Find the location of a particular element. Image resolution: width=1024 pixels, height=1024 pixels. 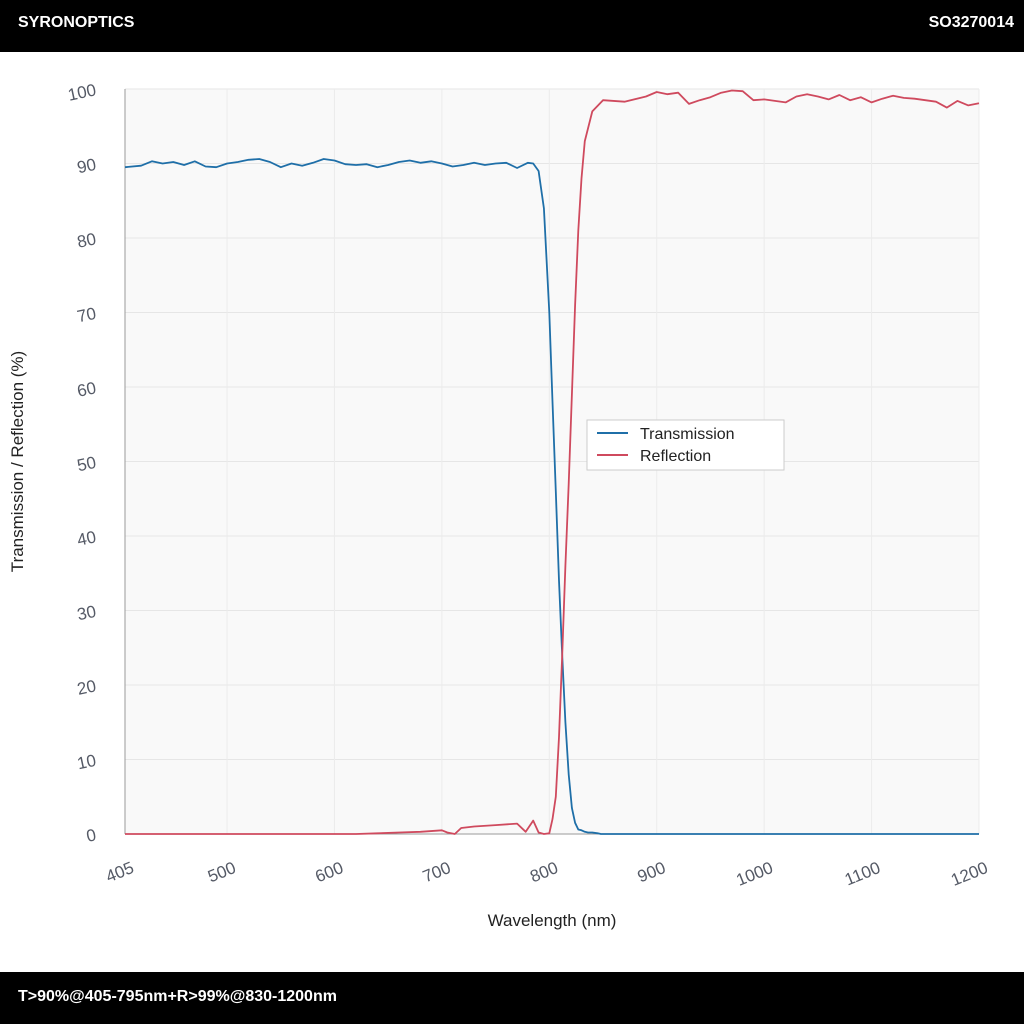

x-tick-label: 1200 is located at coordinates (969, 874).